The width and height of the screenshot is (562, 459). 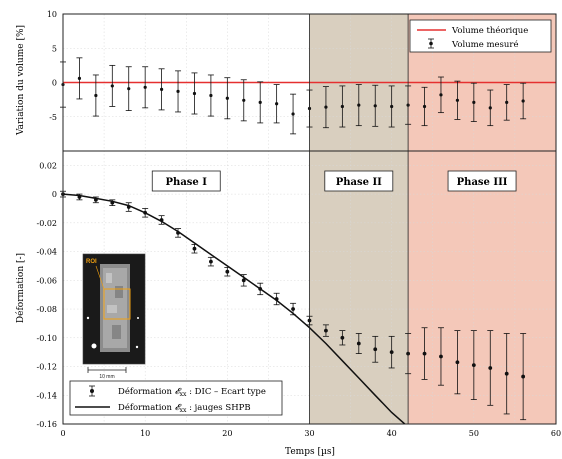 What do you see at coordinates (227, 433) in the screenshot?
I see `x-tick-label: 20` at bounding box center [227, 433].